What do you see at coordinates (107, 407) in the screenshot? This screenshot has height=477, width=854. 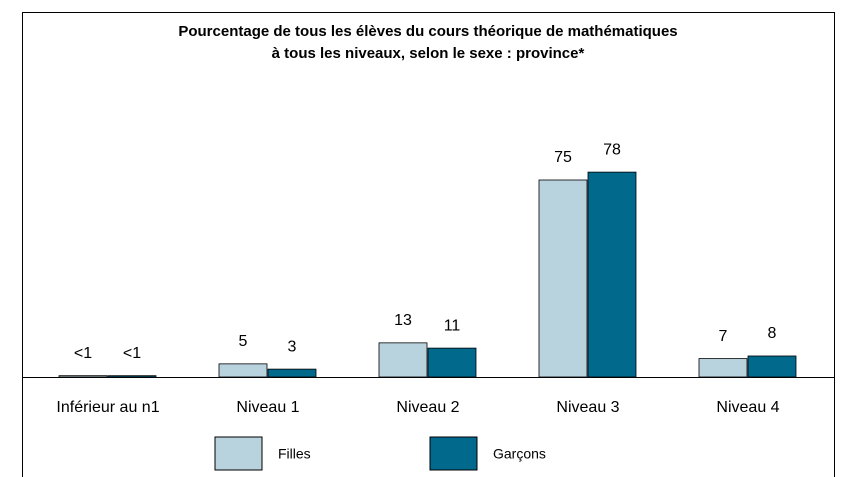 I see `x-tick-label: Inférieur au n1` at bounding box center [107, 407].